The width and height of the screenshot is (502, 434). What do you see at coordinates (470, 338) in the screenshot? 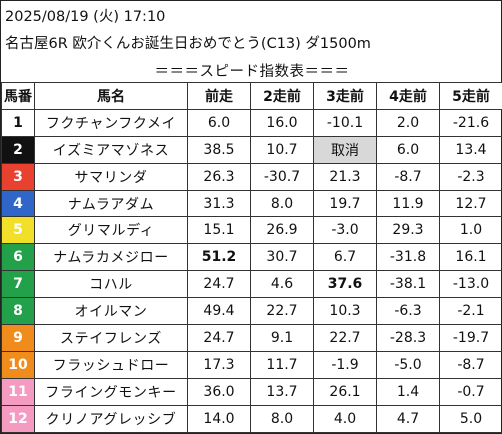
I see `speed-index-cell: -19.7` at bounding box center [470, 338].